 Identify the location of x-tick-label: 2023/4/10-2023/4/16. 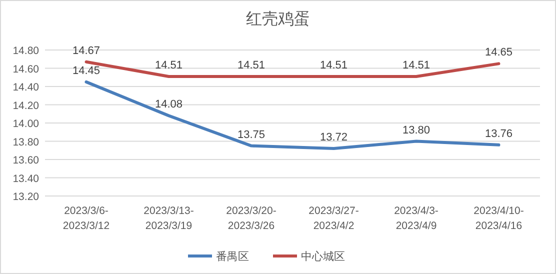
(499, 218).